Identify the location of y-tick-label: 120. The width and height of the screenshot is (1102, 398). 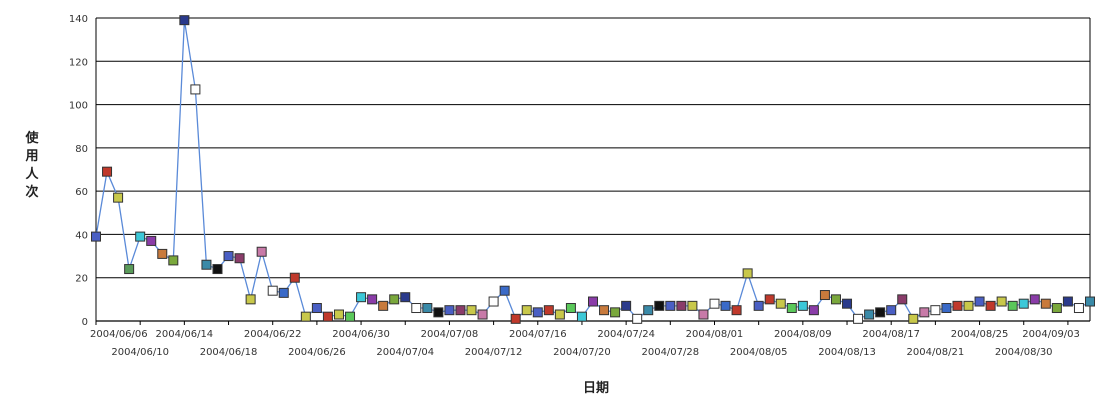
(78, 62).